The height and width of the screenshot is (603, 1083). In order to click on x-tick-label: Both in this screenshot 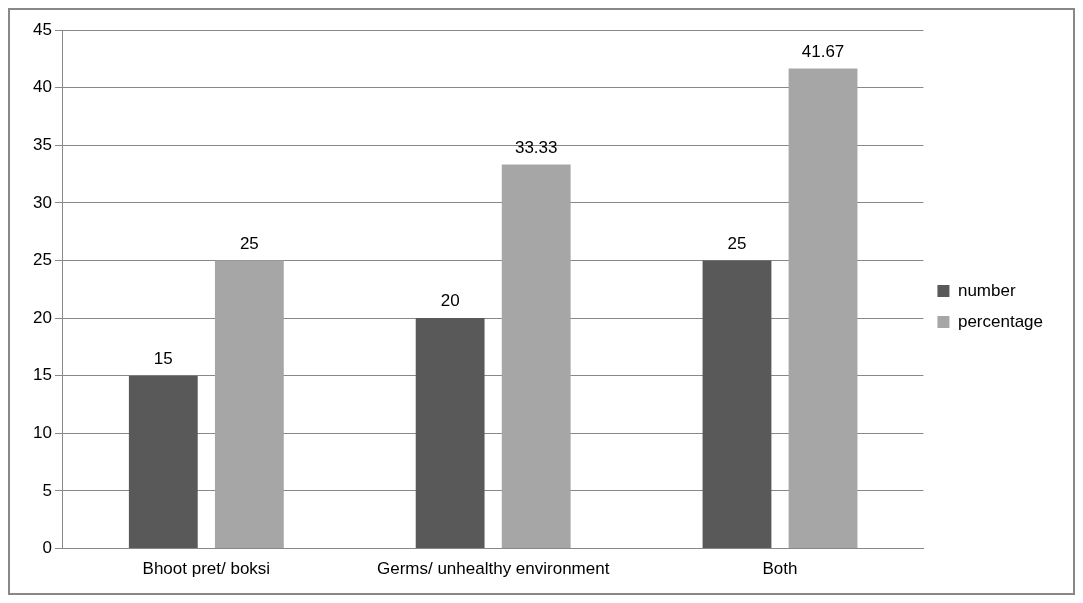, I will do `click(780, 569)`.